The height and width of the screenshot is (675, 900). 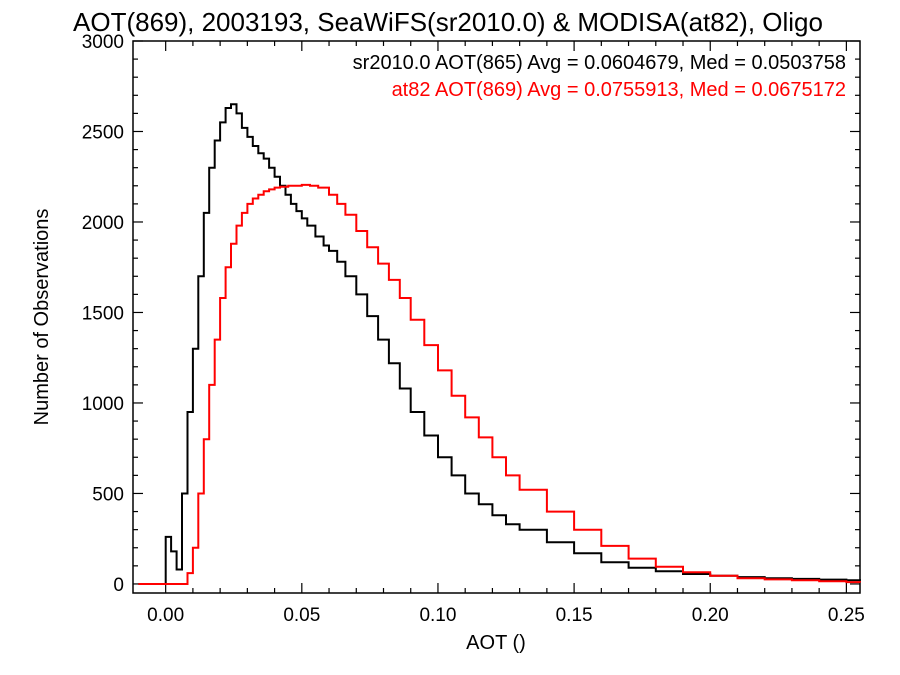 What do you see at coordinates (846, 615) in the screenshot?
I see `x-tick-label: 0.25` at bounding box center [846, 615].